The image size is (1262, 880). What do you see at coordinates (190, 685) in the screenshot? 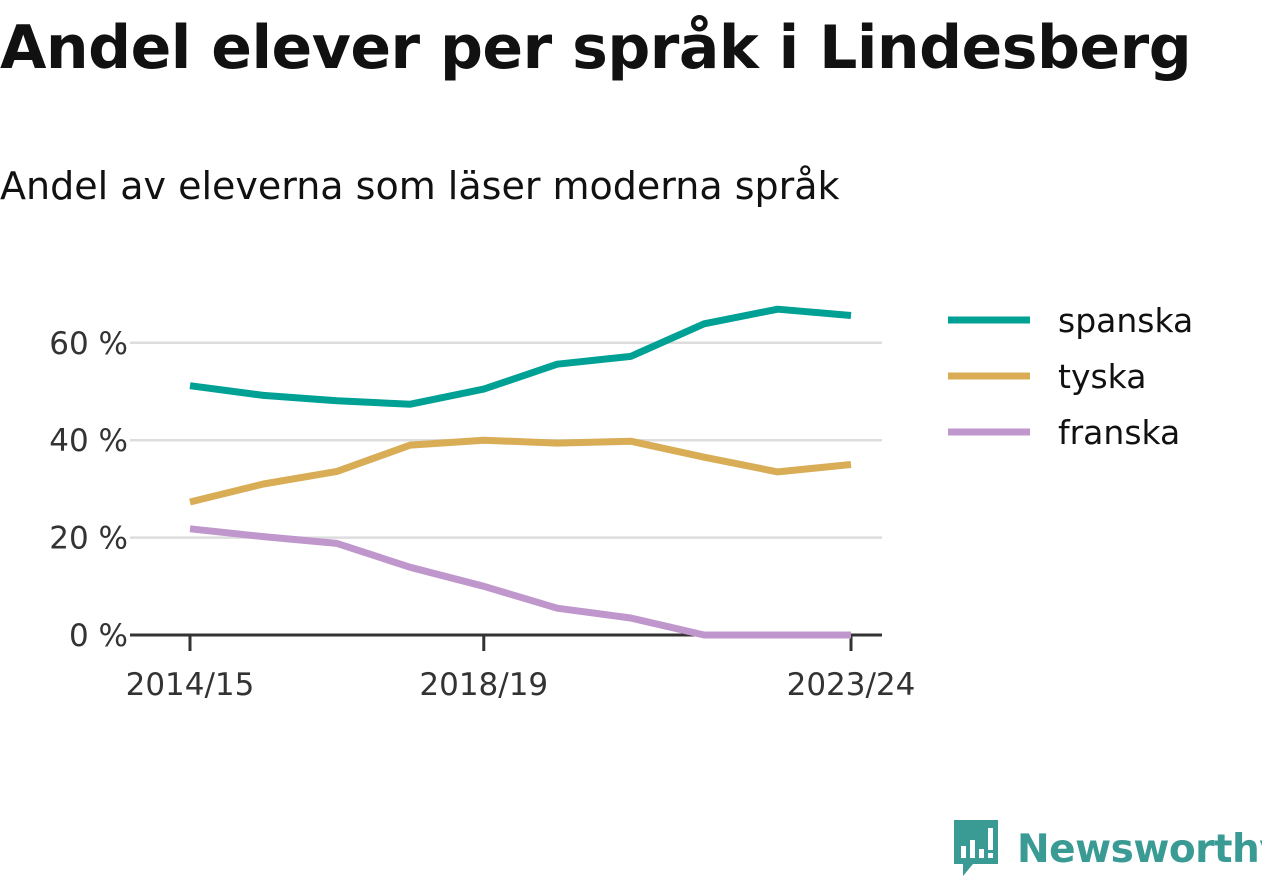
I see `x-tick-label: 2014/15` at bounding box center [190, 685].